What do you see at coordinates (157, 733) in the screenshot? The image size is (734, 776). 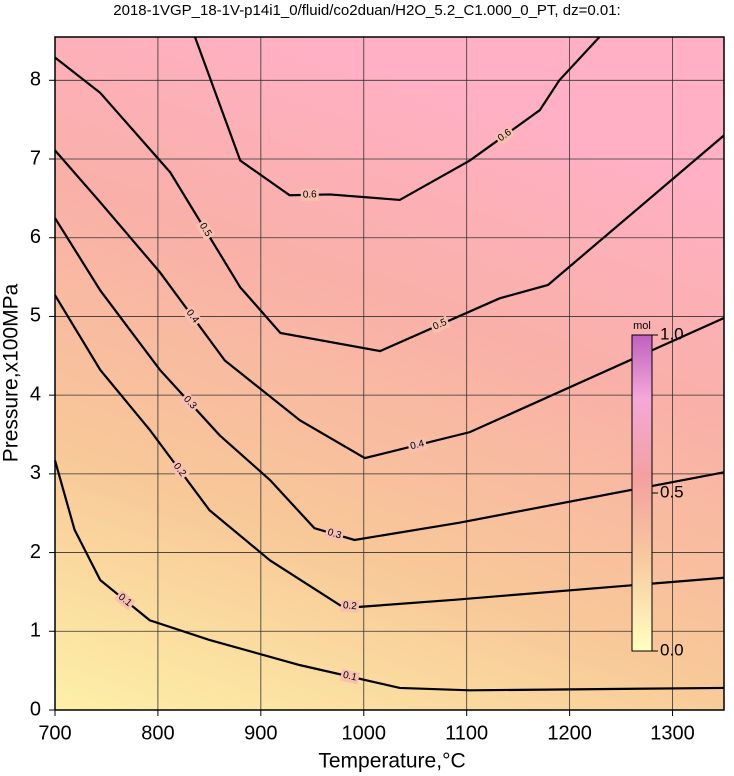 I see `x-tick-label: 800` at bounding box center [157, 733].